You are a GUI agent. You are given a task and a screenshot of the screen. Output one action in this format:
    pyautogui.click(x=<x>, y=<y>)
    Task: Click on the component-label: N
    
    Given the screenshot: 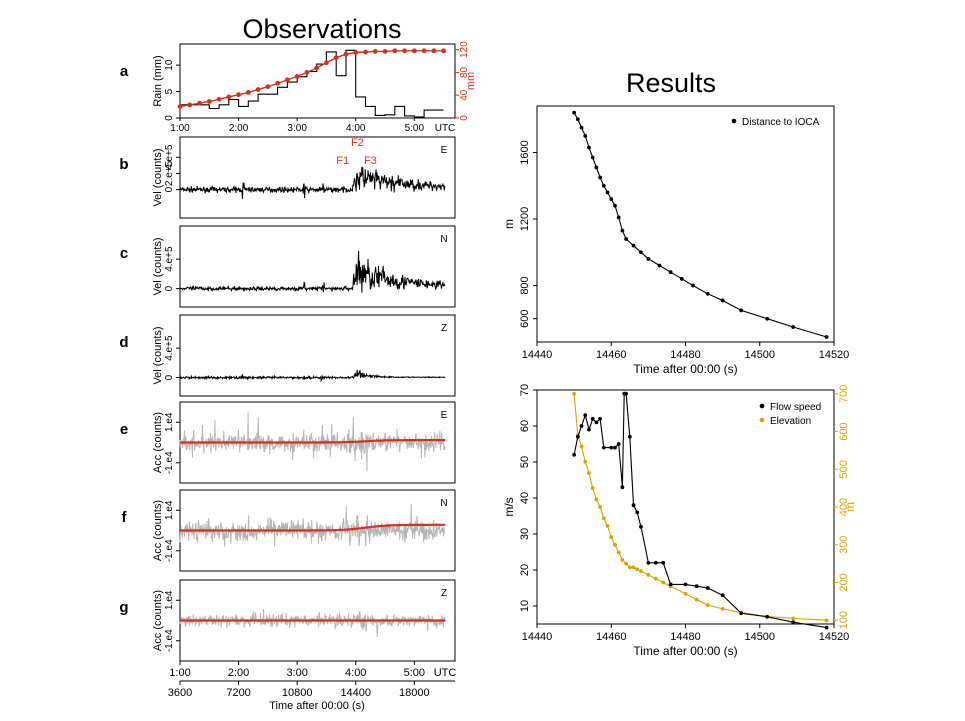 What is the action you would take?
    pyautogui.click(x=443, y=503)
    